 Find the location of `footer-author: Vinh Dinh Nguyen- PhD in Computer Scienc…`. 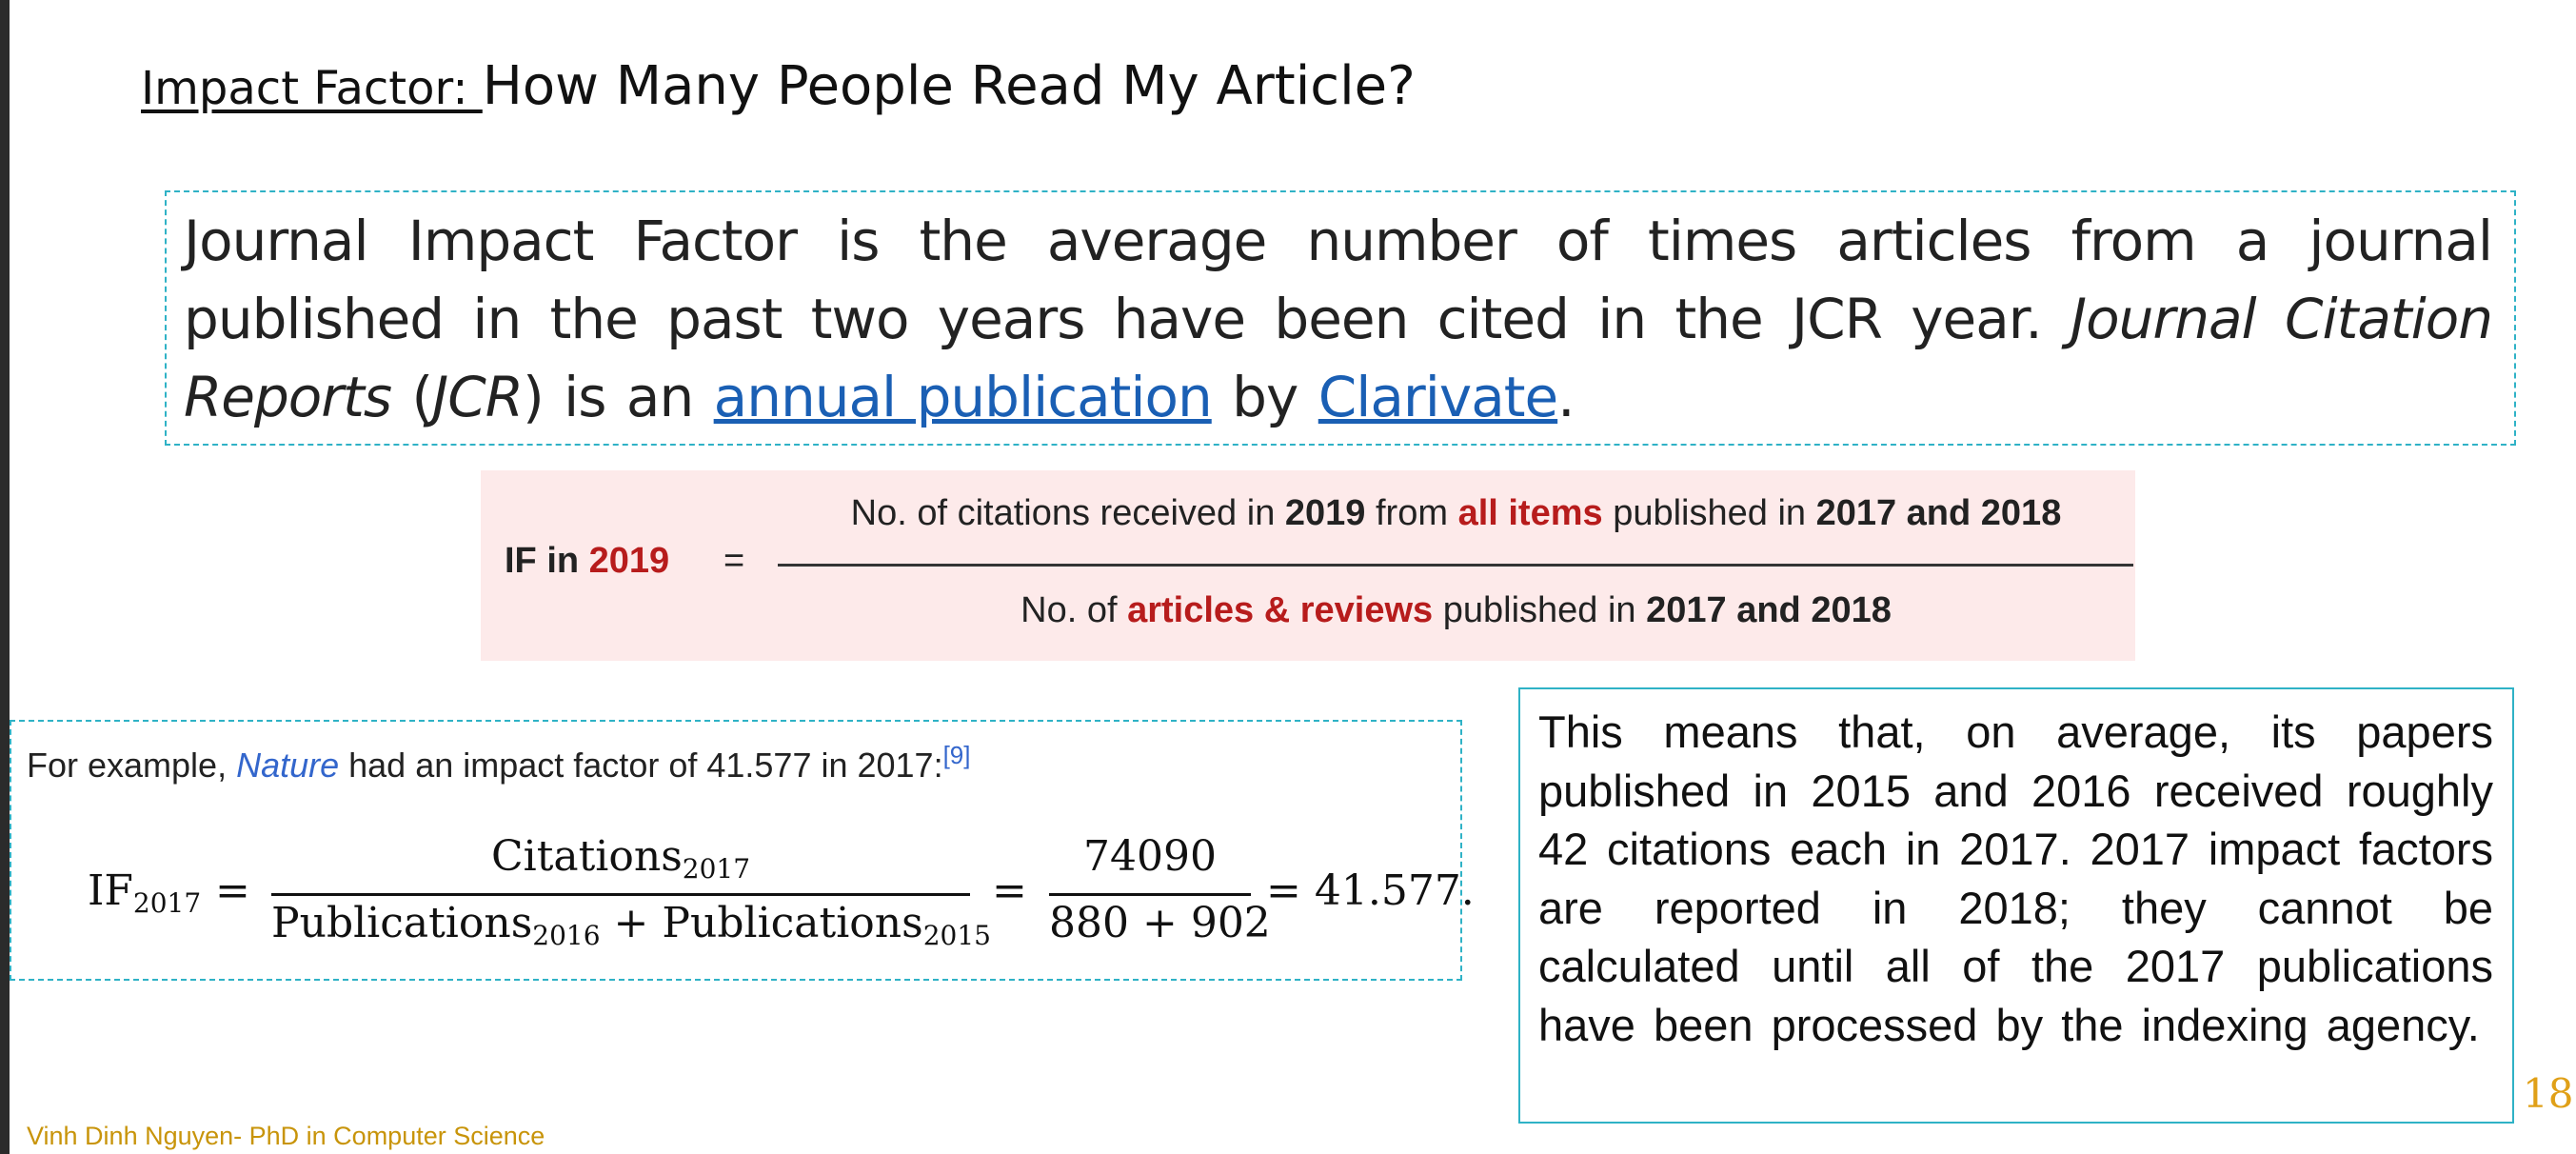

footer-author: Vinh Dinh Nguyen- PhD in Computer Scienc… is located at coordinates (286, 1136).